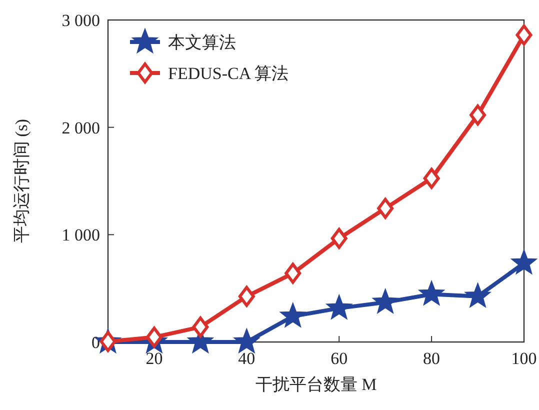 The height and width of the screenshot is (410, 539). I want to click on y-tick-label: 1 000, so click(81, 235).